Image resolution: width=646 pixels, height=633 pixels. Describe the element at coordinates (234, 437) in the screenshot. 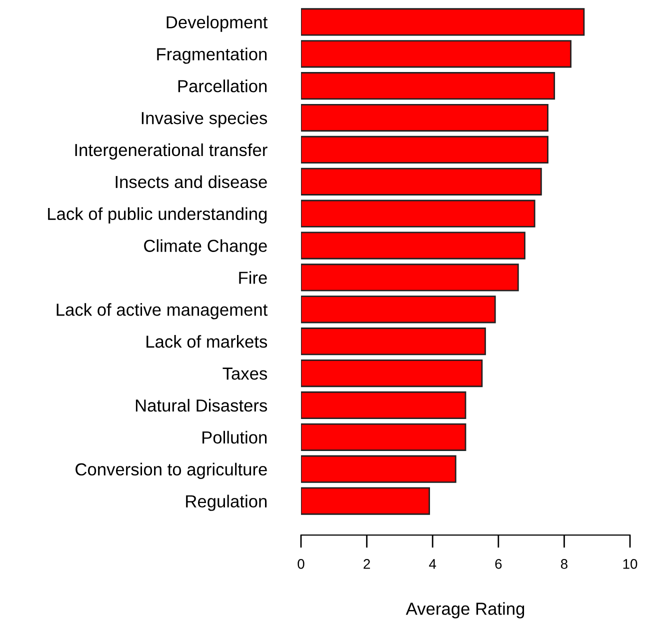

I see `y-tick-label: Pollution` at that location.